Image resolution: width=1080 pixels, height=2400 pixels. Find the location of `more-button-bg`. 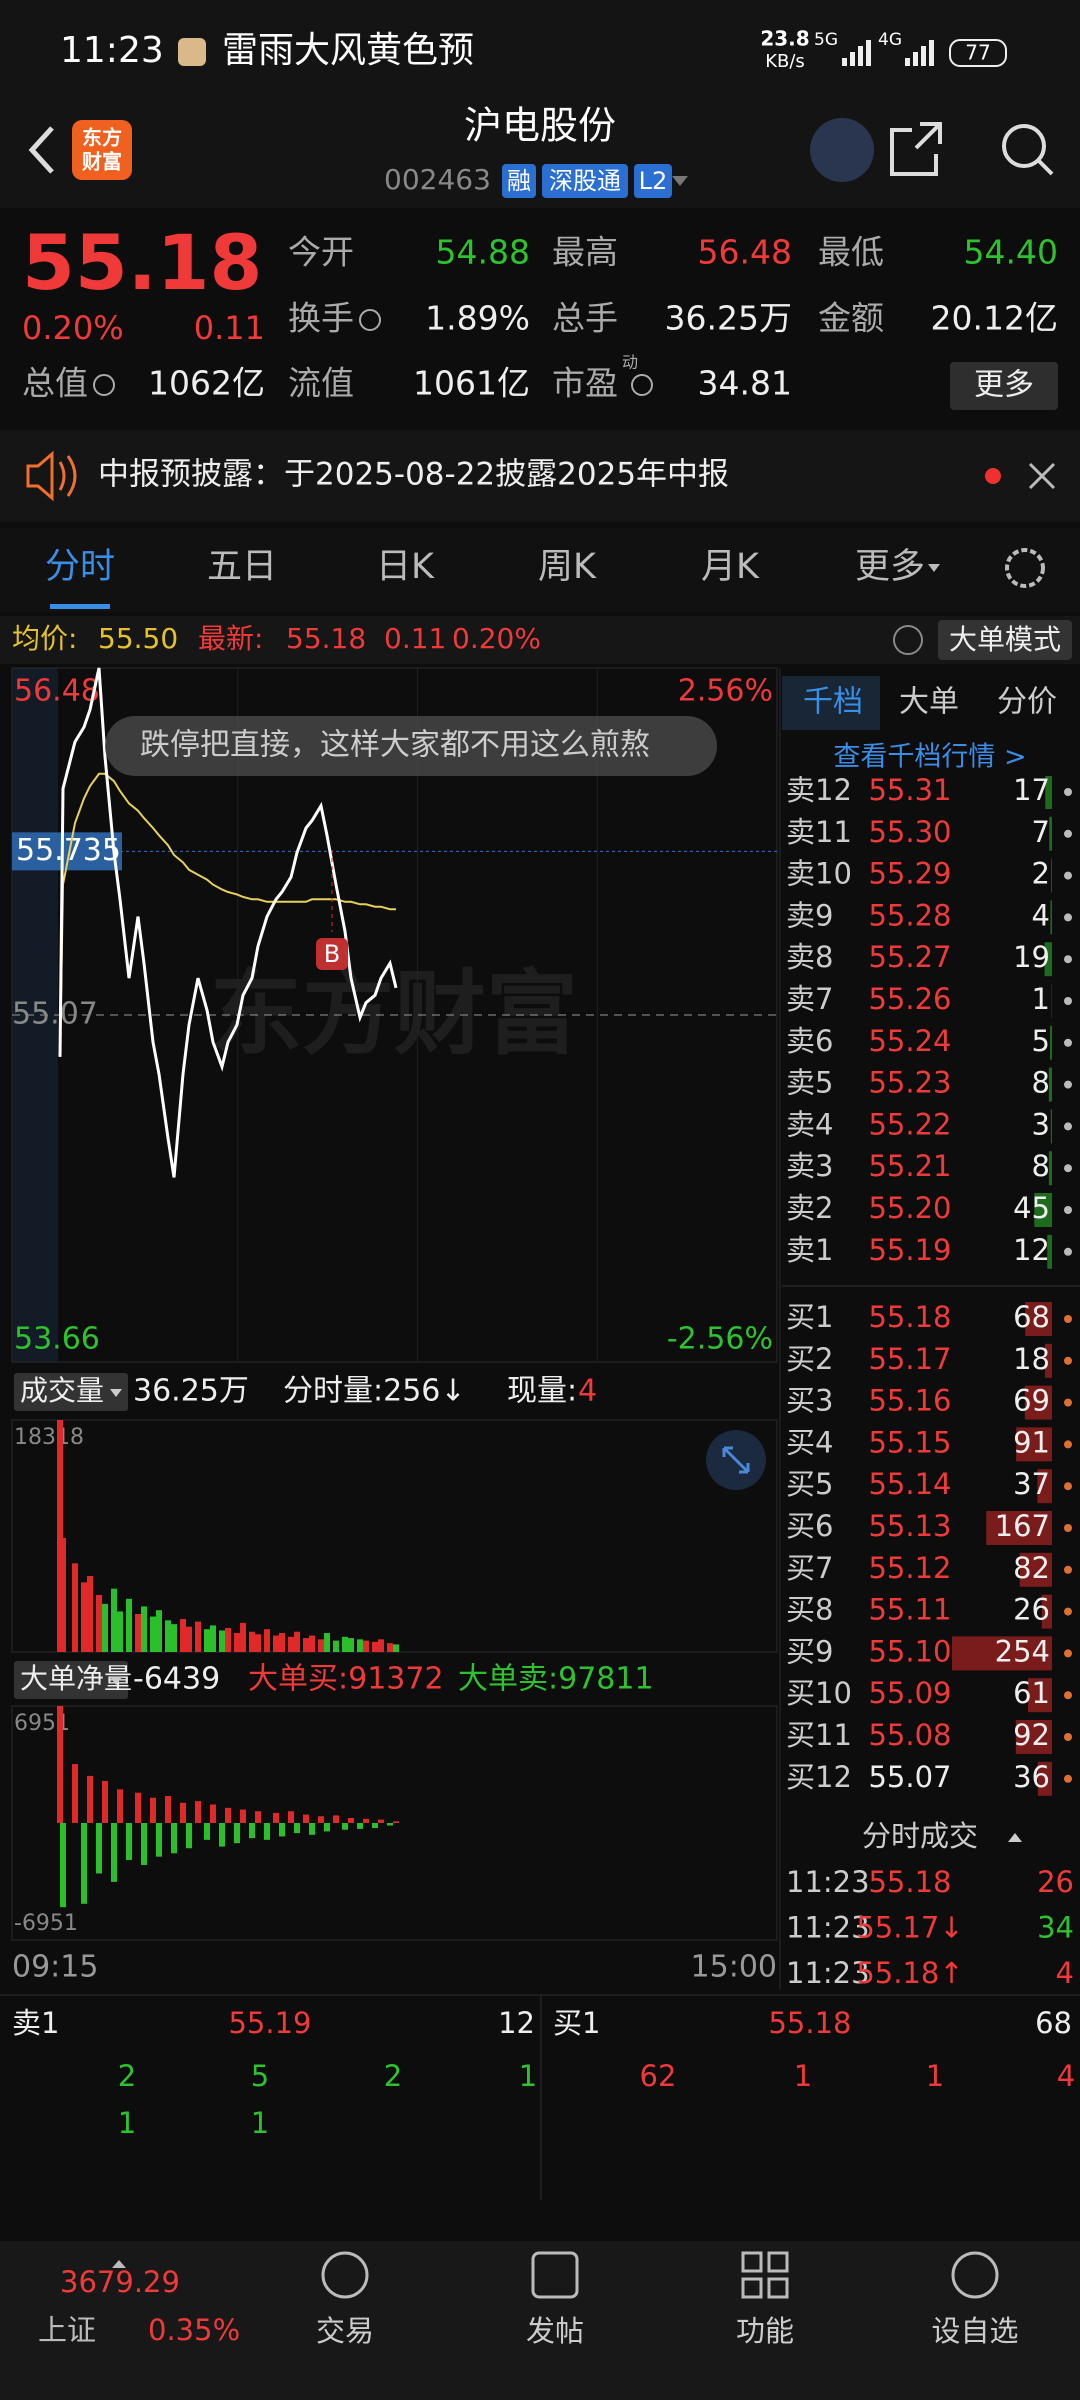

more-button-bg is located at coordinates (1004, 386).